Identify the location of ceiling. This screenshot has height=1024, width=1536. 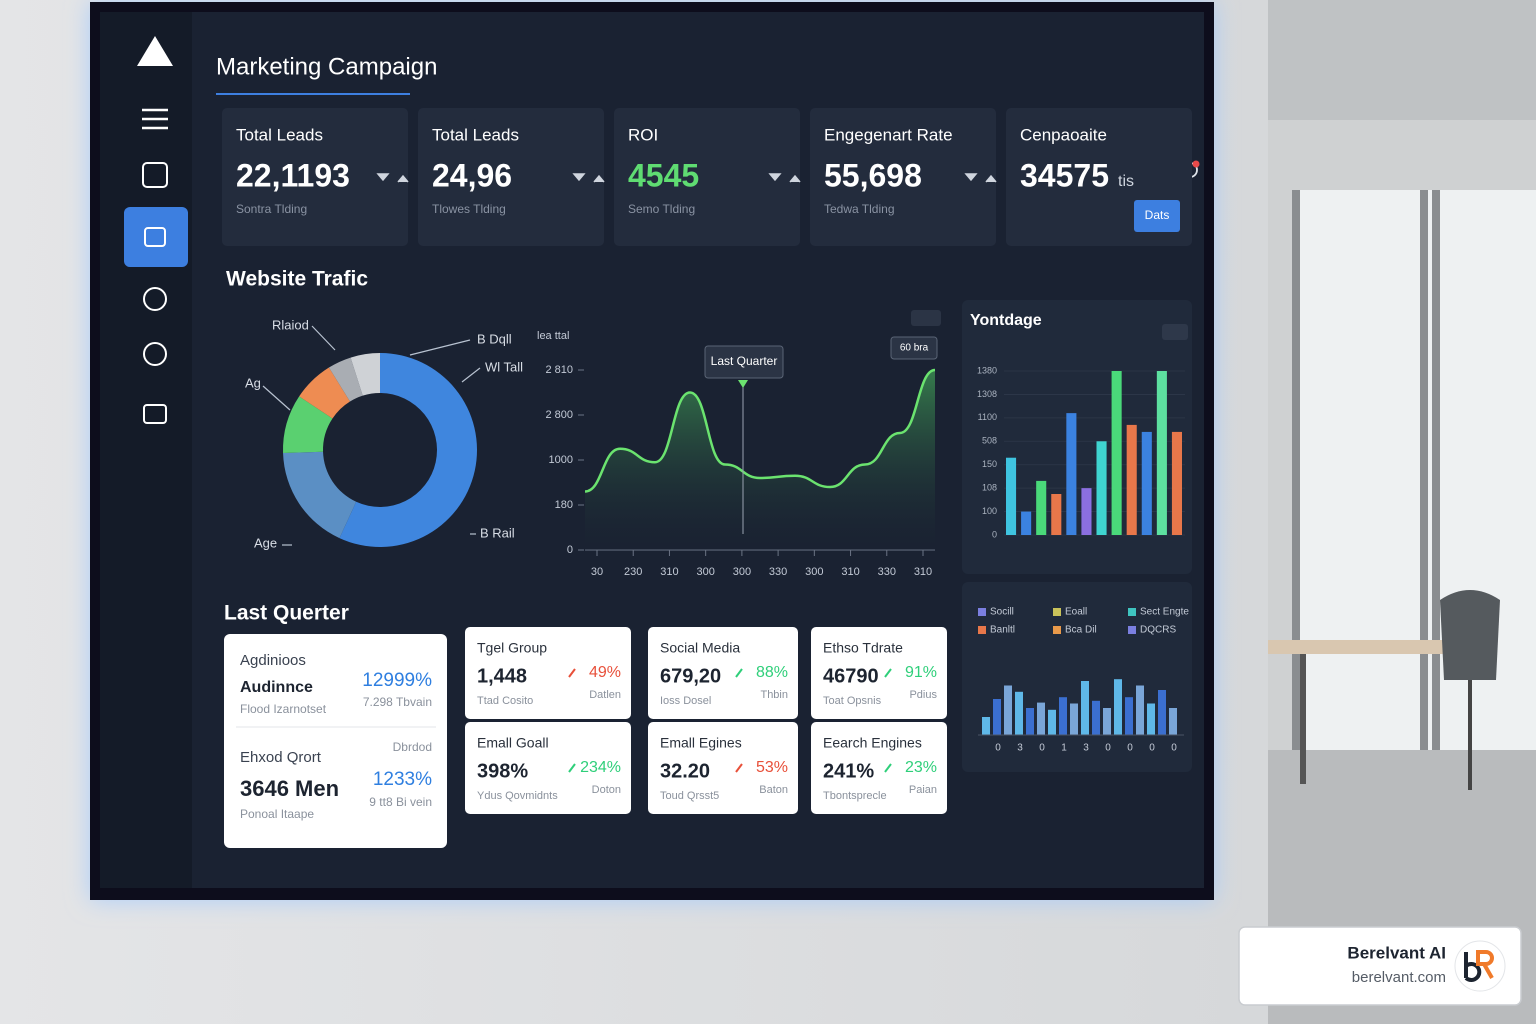
(1402, 60).